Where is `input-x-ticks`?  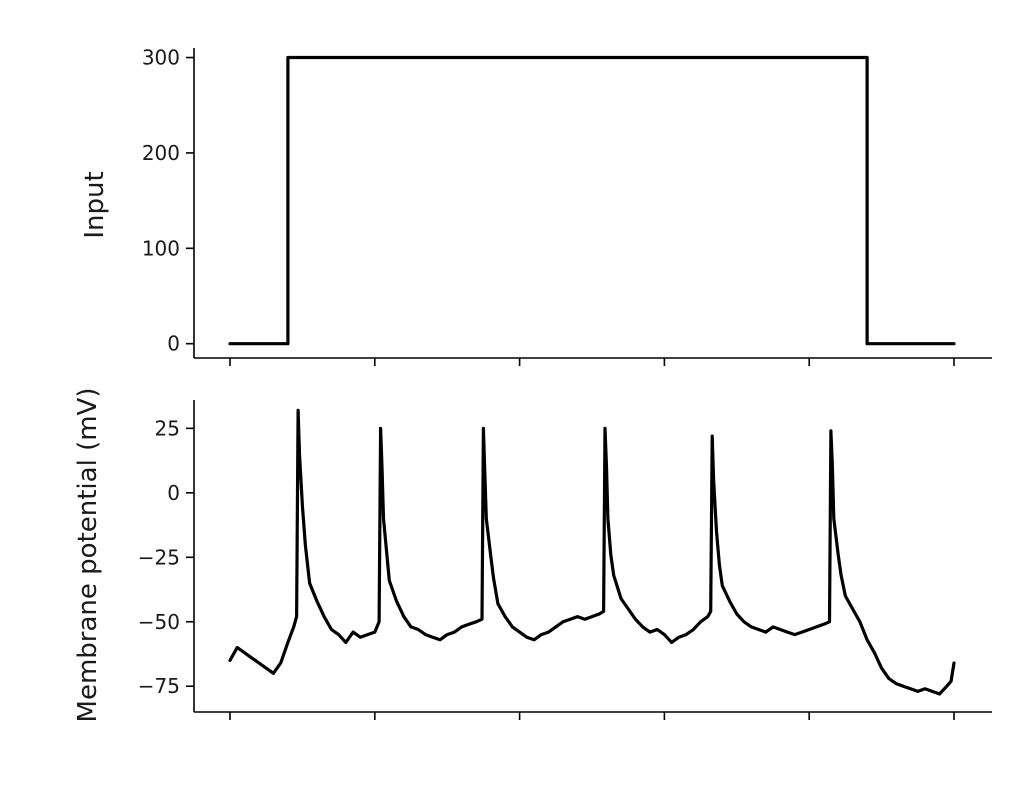
input-x-ticks is located at coordinates (592, 362).